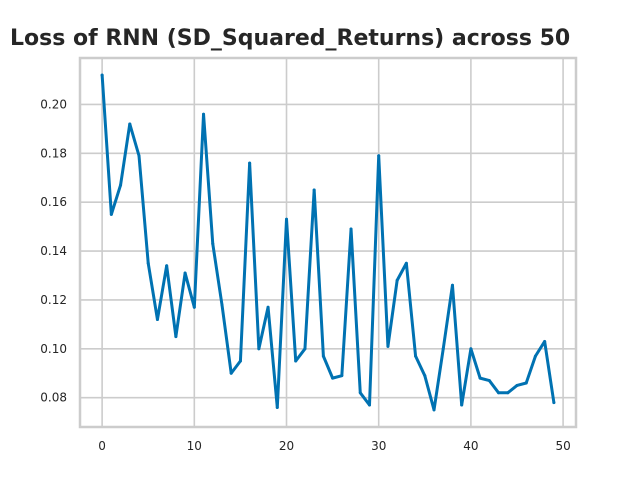 The width and height of the screenshot is (640, 480). What do you see at coordinates (53, 104) in the screenshot?
I see `y-tick-label-6: 0.20` at bounding box center [53, 104].